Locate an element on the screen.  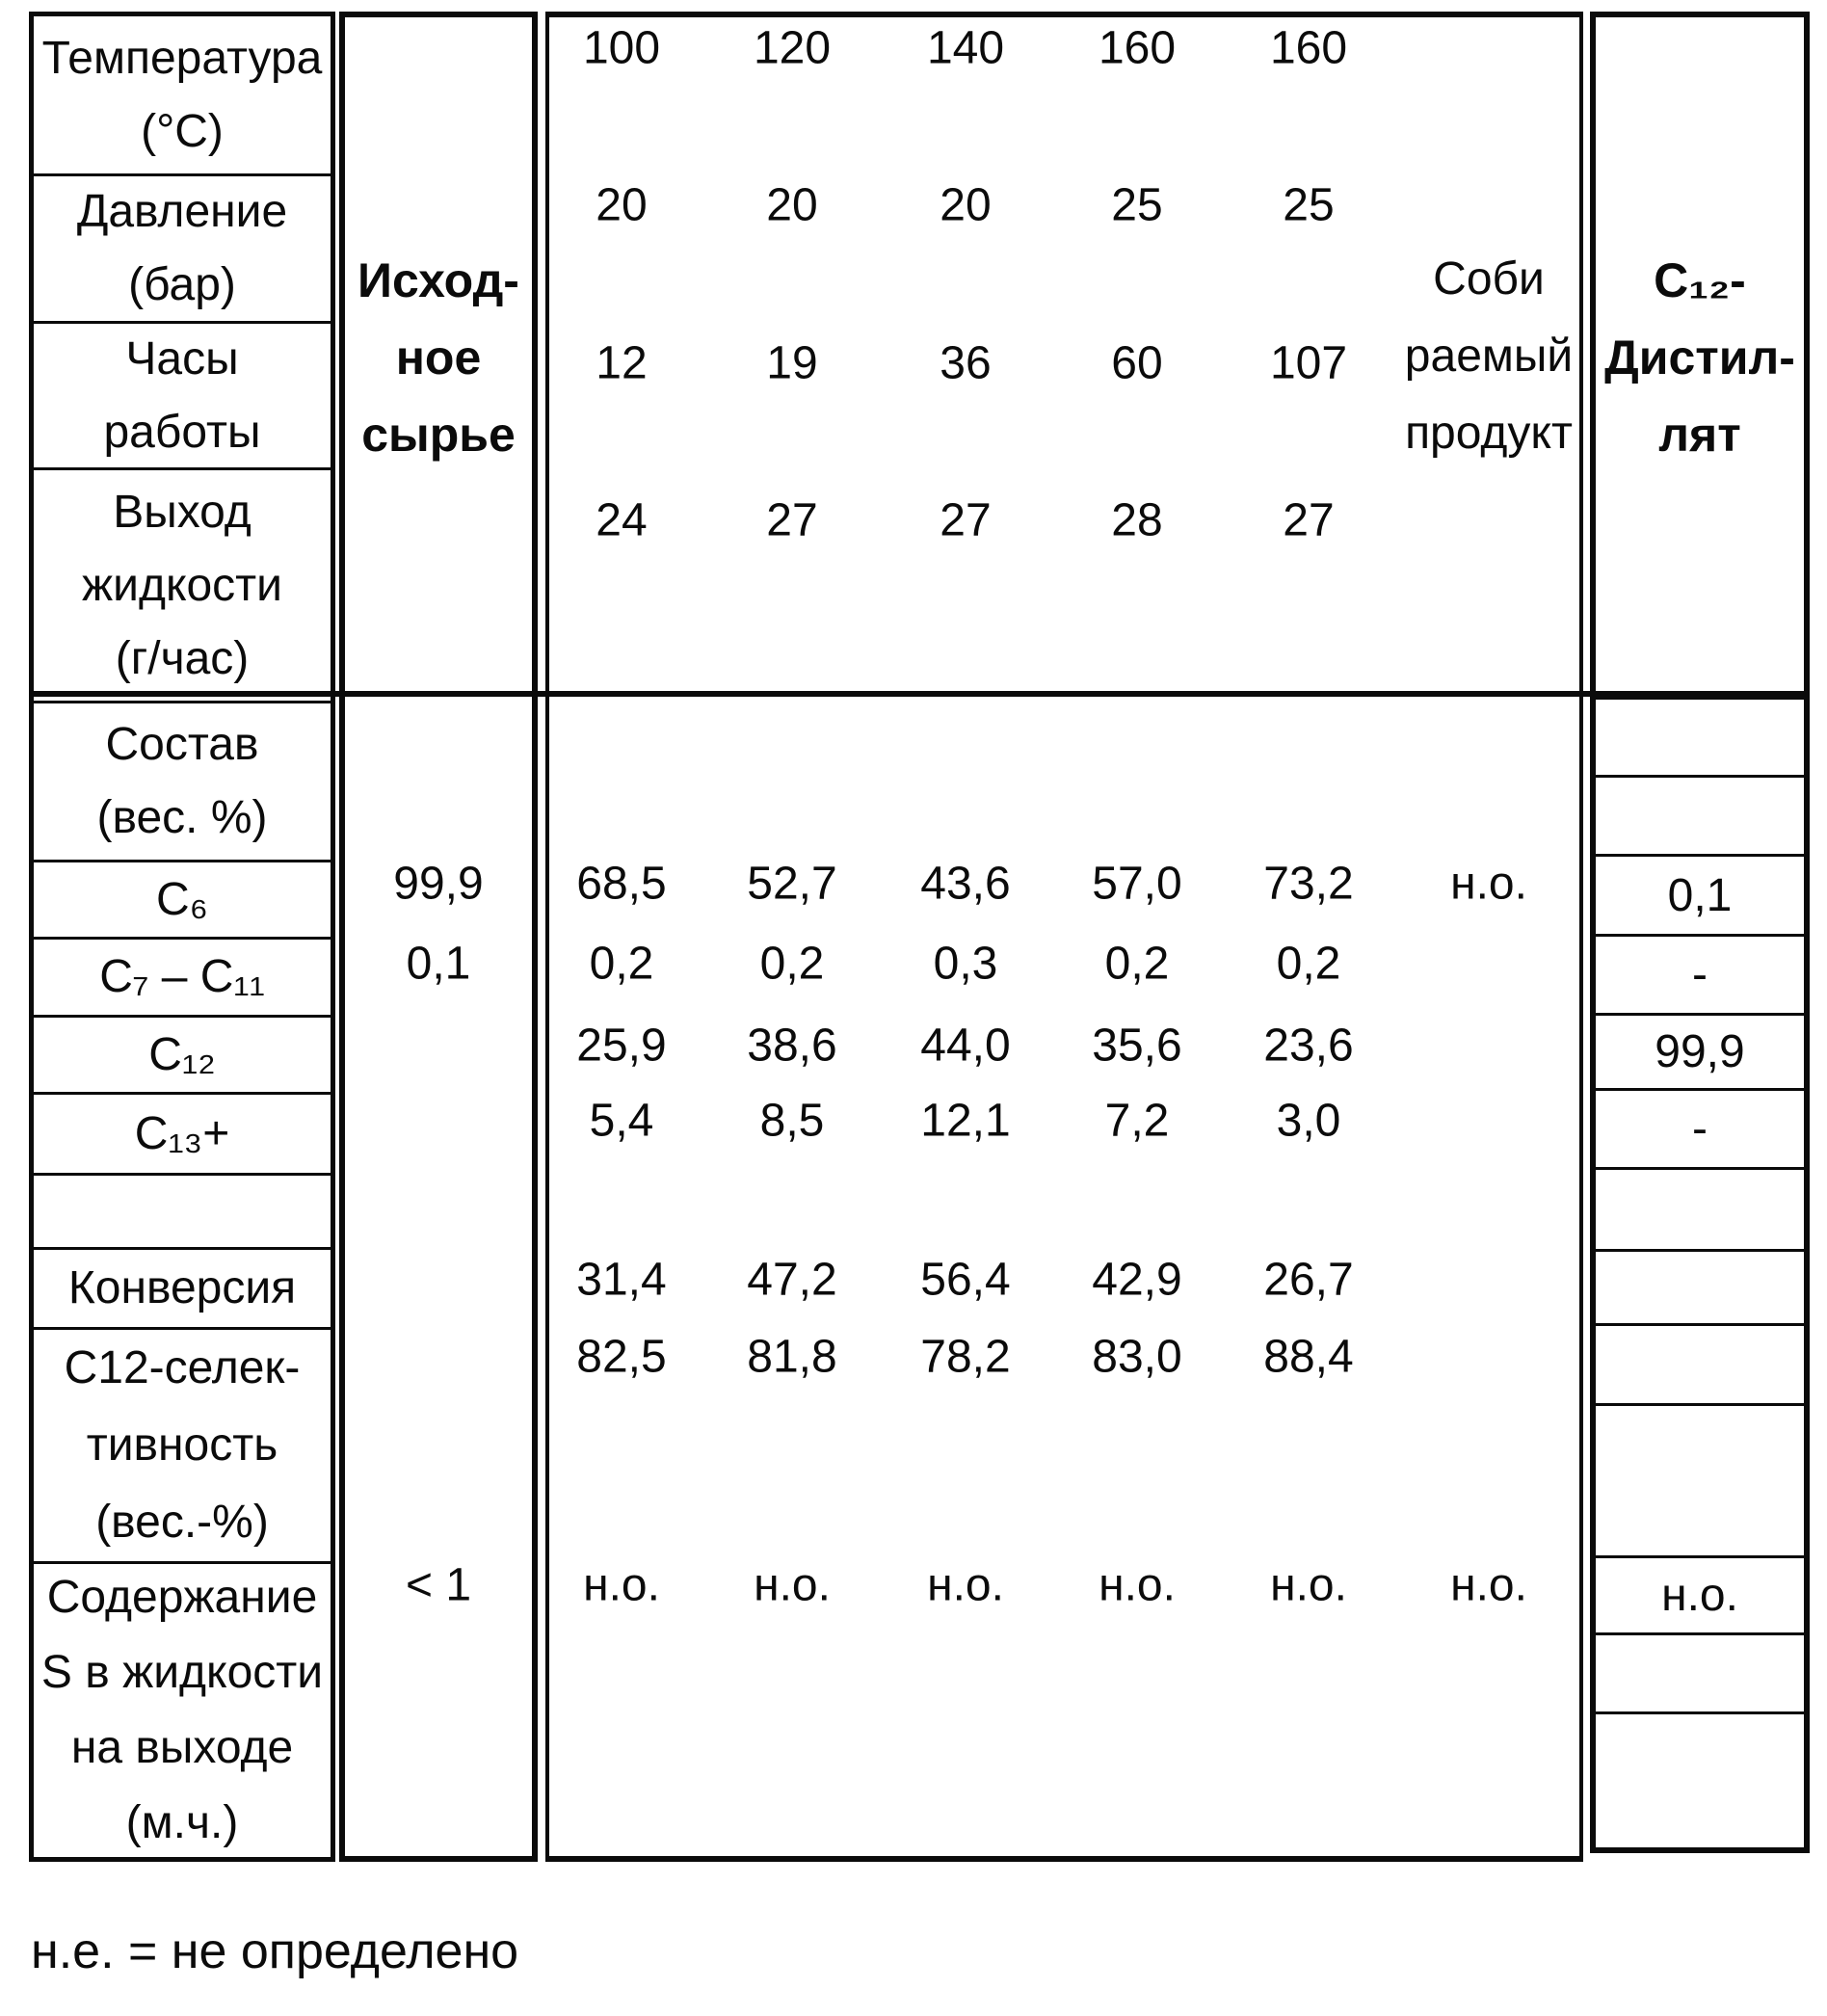
value-cell: 38,6 is located at coordinates (792, 1046).